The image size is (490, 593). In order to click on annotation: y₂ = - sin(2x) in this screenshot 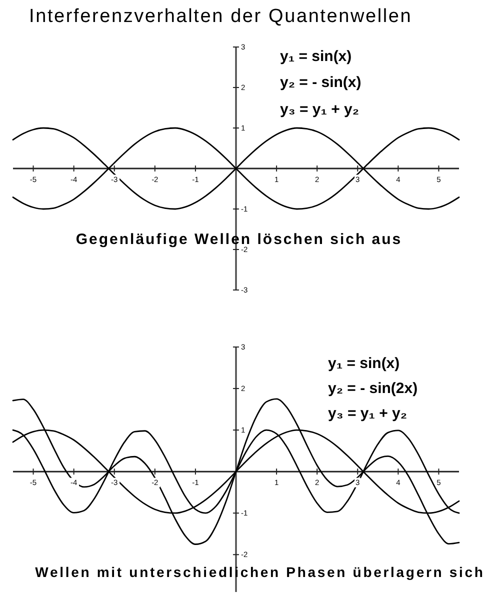, I will do `click(373, 388)`.